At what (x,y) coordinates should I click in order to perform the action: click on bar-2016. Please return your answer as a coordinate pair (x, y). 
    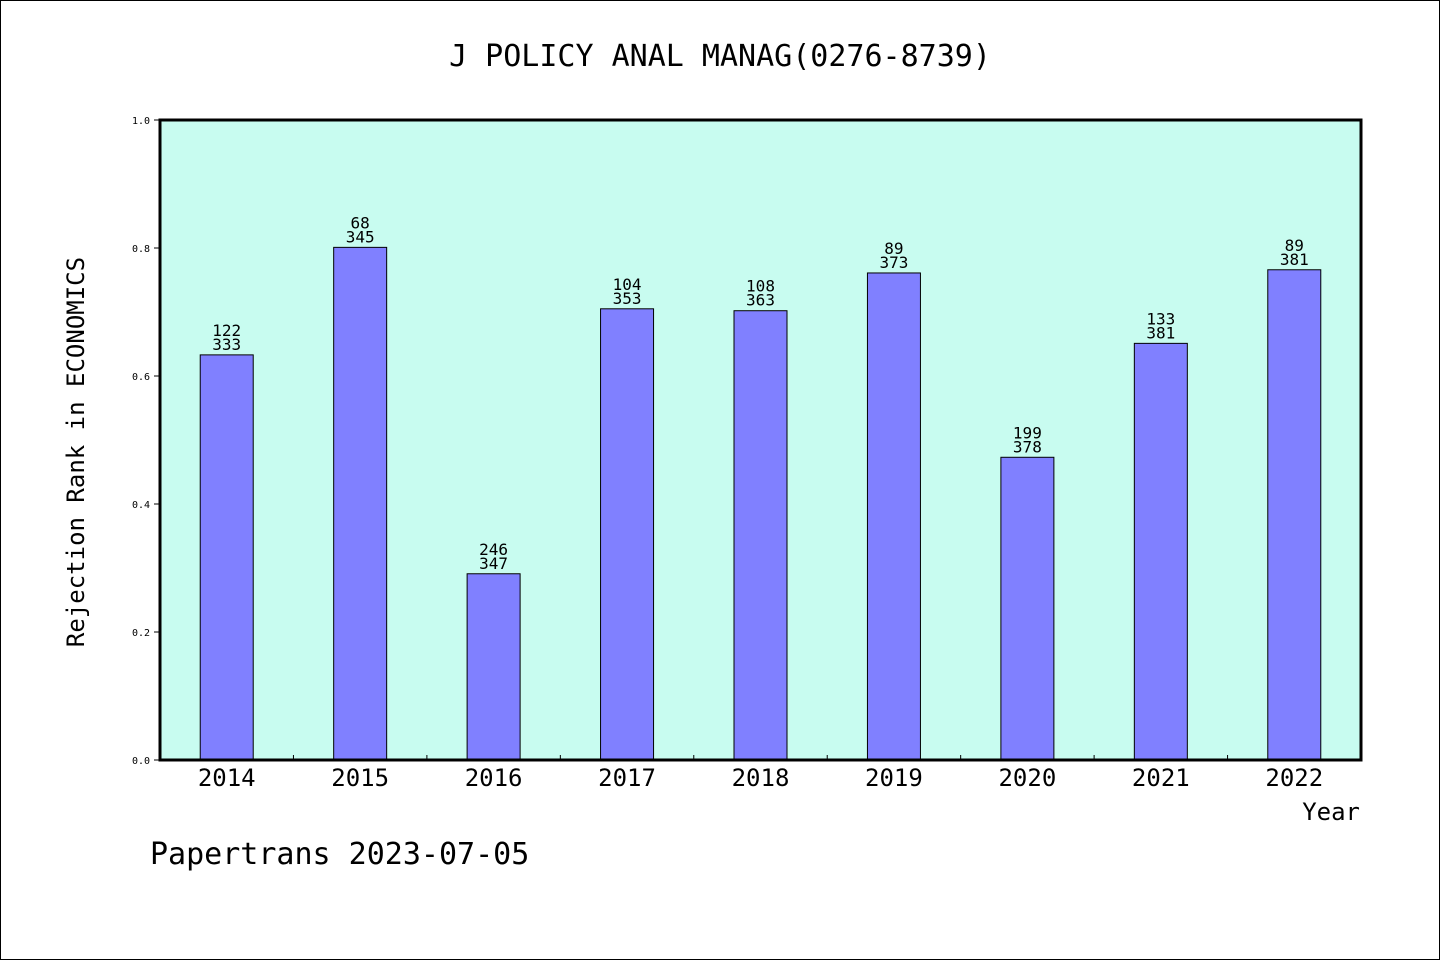
    Looking at the image, I should click on (493, 667).